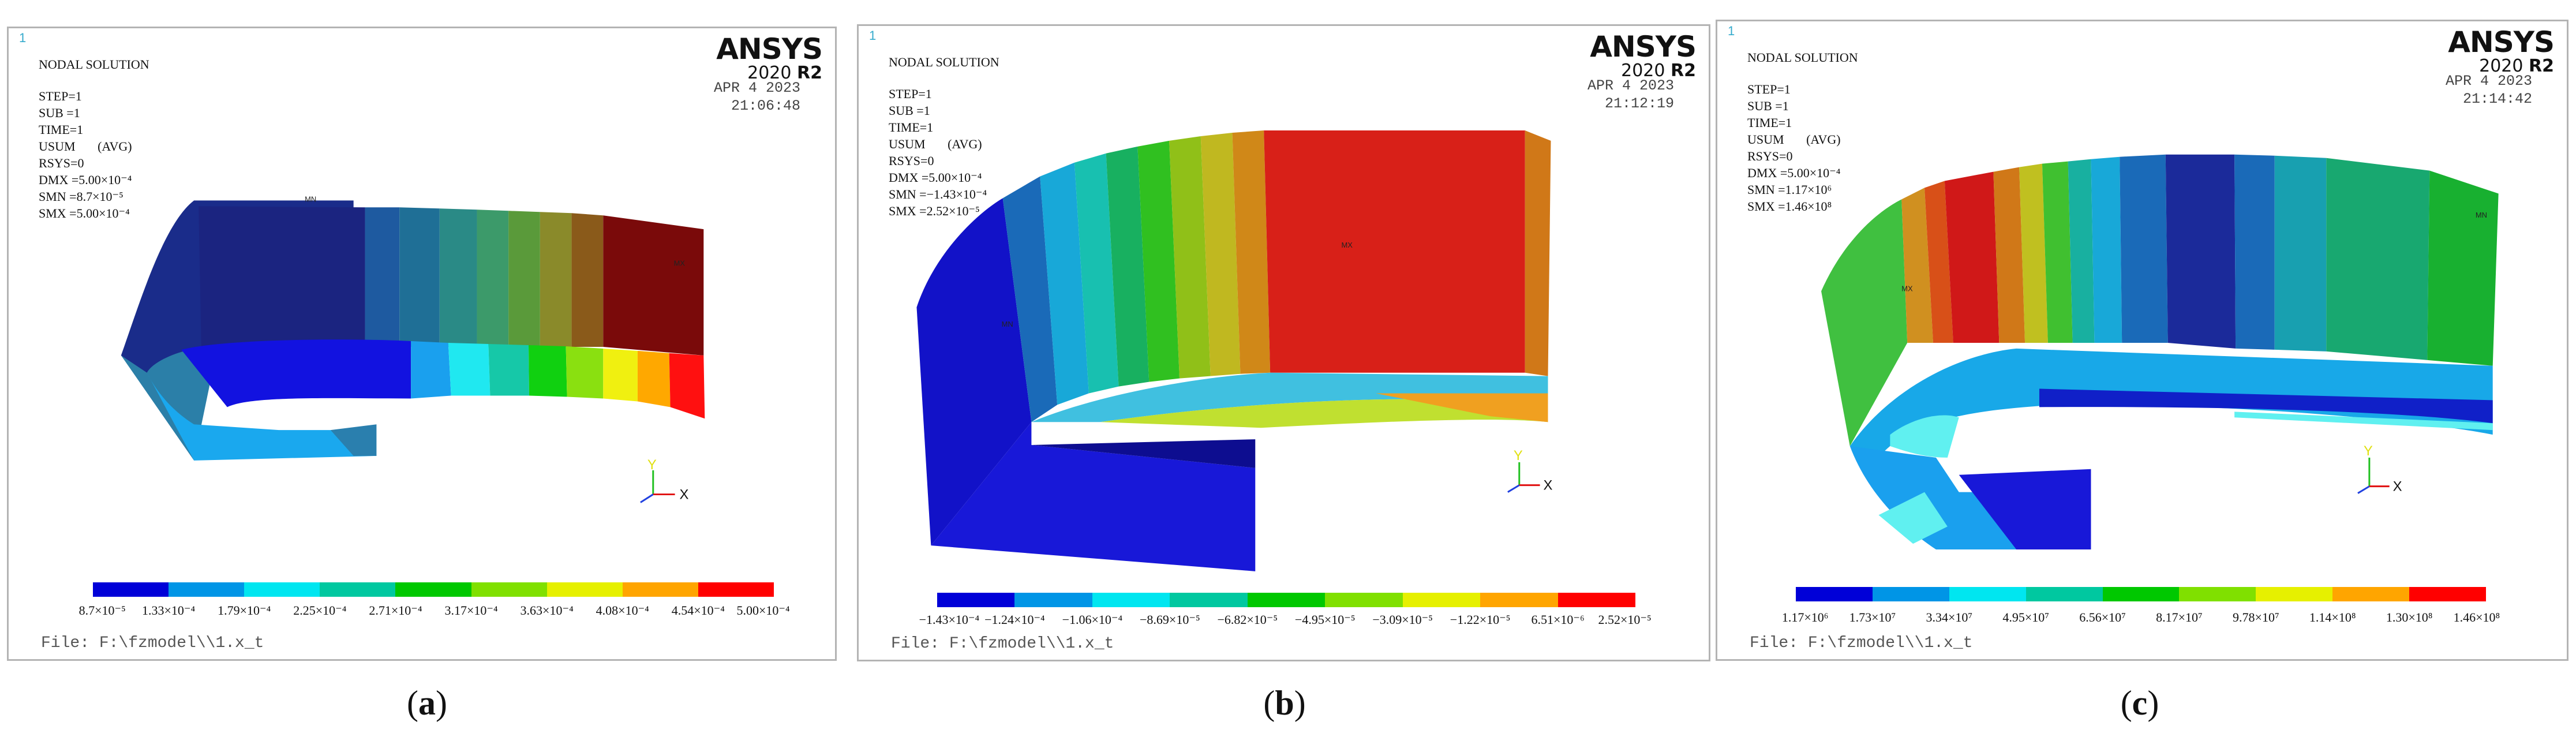 The image size is (2576, 748). Describe the element at coordinates (2025, 617) in the screenshot. I see `legend-value: 4.95×10⁷` at that location.